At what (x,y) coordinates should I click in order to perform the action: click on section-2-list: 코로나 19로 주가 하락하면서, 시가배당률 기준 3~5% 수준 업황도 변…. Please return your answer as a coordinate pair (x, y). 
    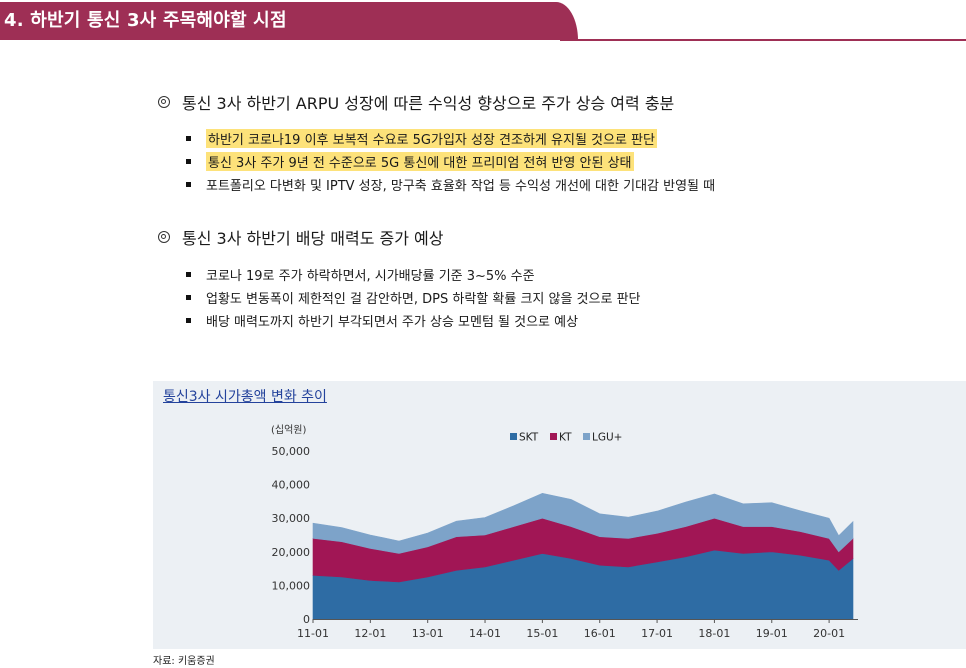
    Looking at the image, I should click on (413, 297).